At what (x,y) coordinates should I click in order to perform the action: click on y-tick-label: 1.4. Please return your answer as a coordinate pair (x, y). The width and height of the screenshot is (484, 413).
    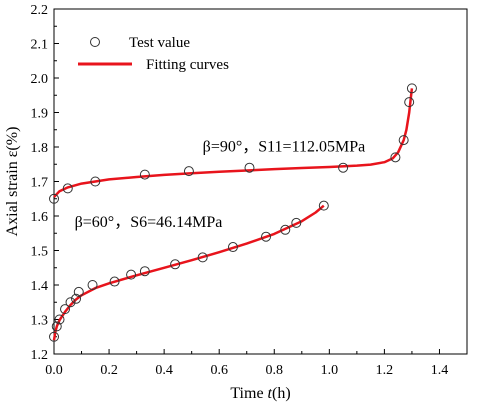
    Looking at the image, I should click on (40, 286).